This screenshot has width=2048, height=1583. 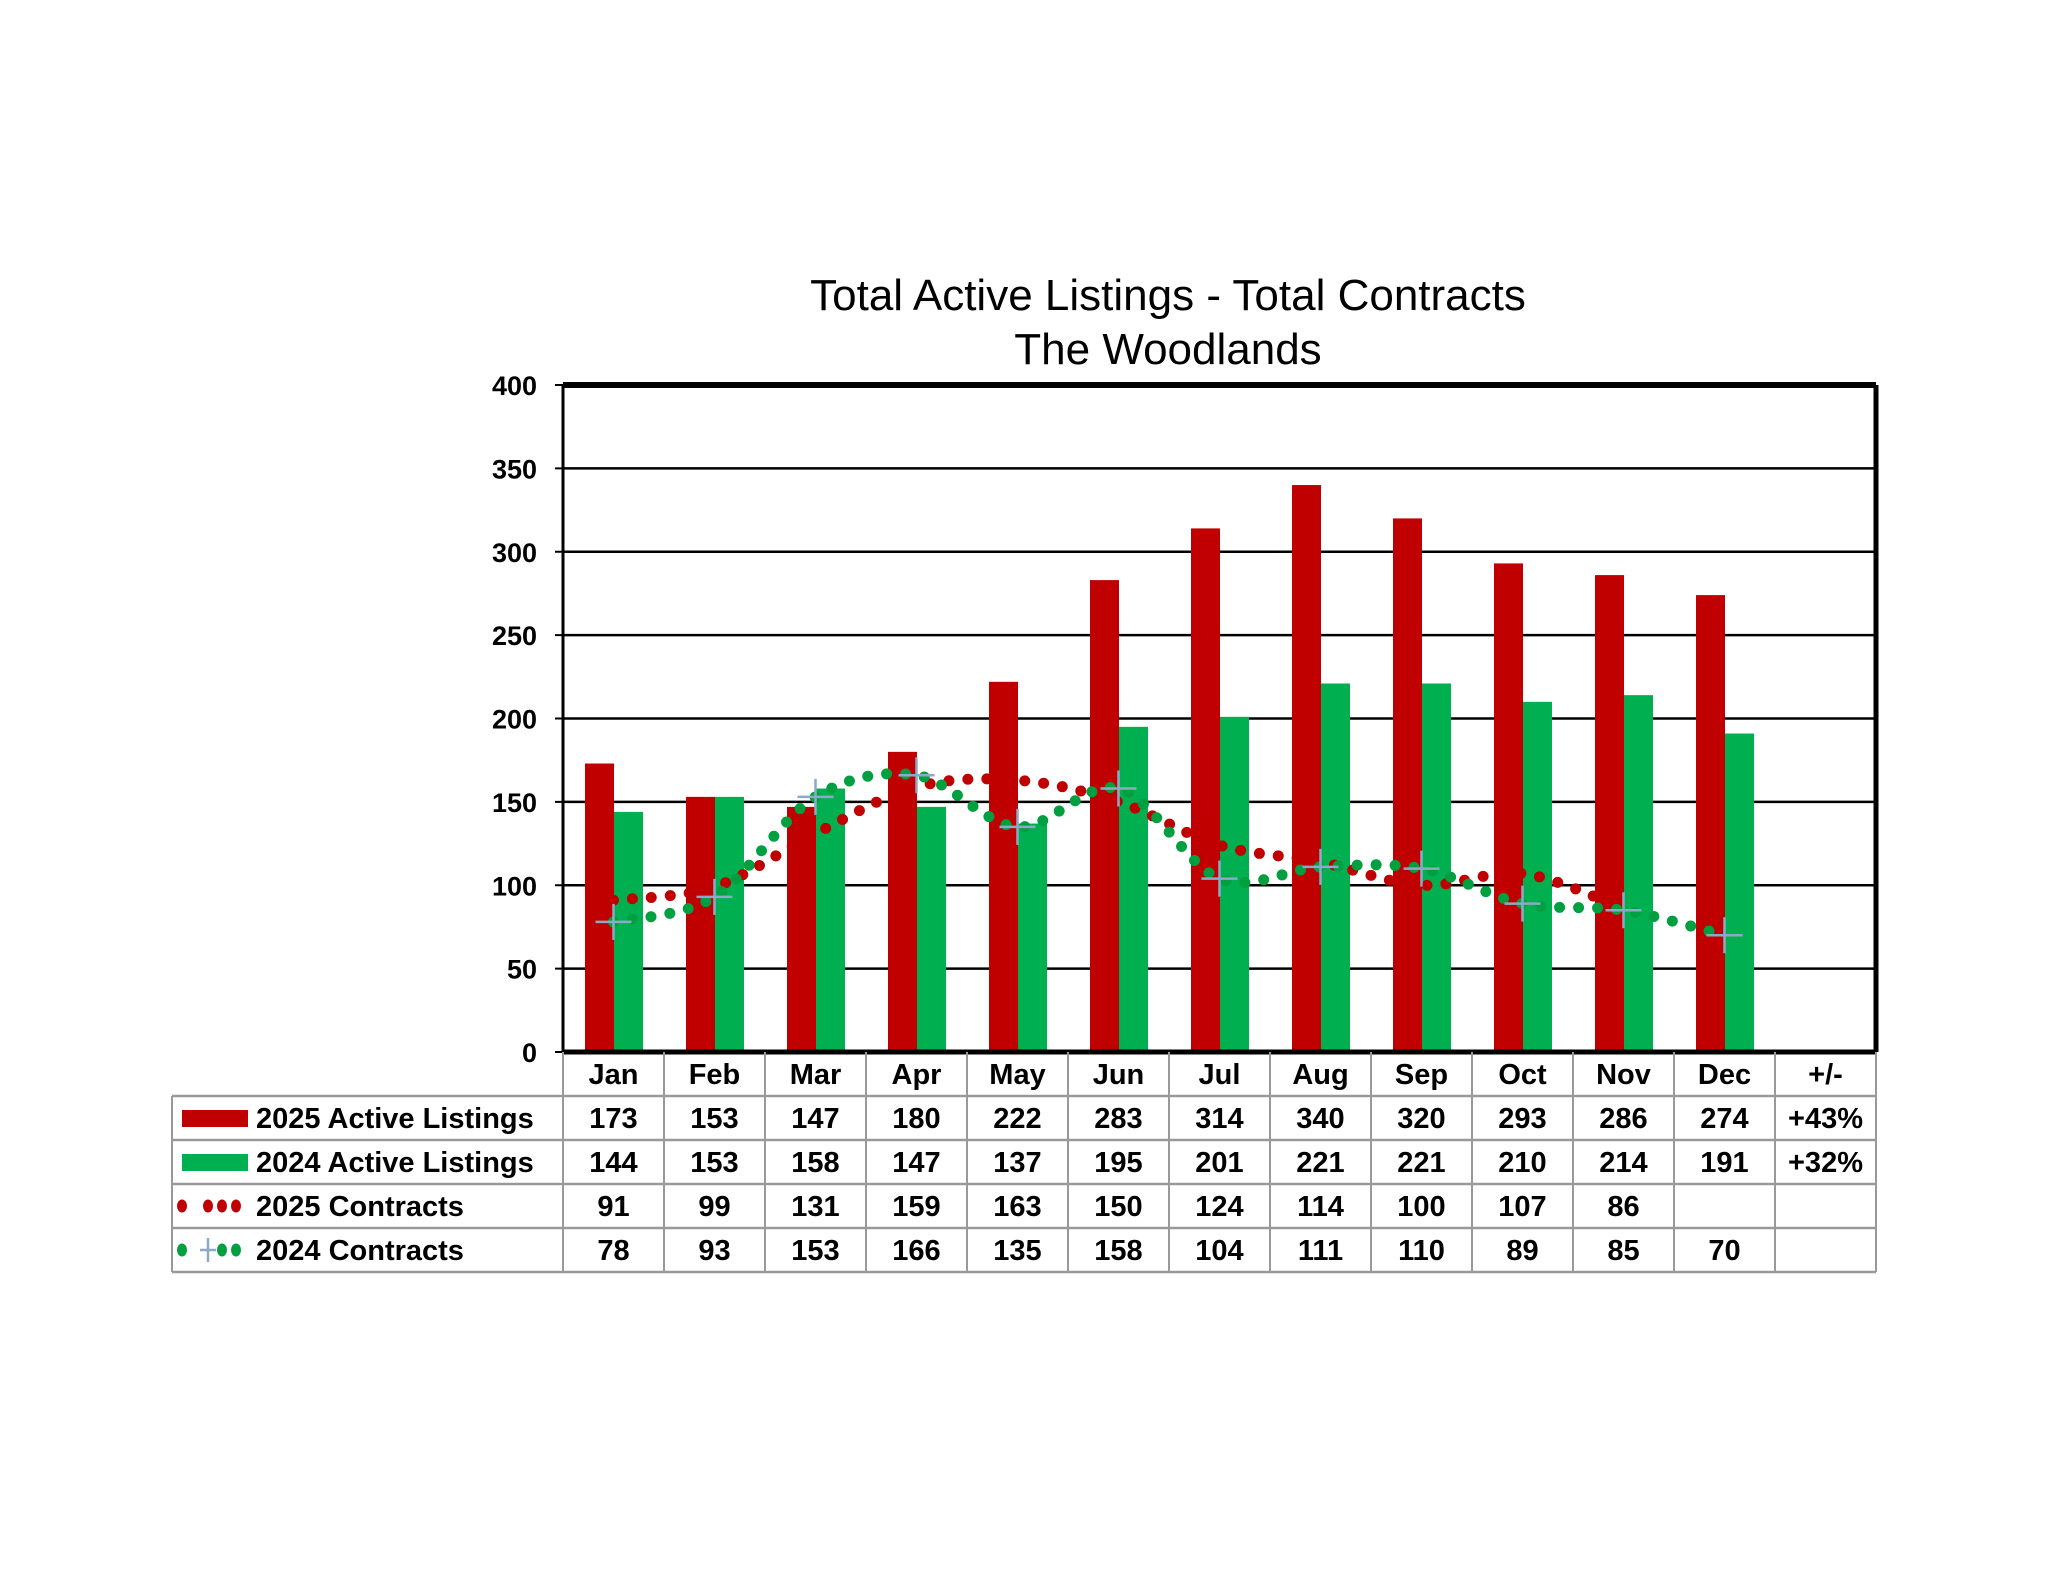 What do you see at coordinates (529, 1053) in the screenshot?
I see `y-tick-label: 0` at bounding box center [529, 1053].